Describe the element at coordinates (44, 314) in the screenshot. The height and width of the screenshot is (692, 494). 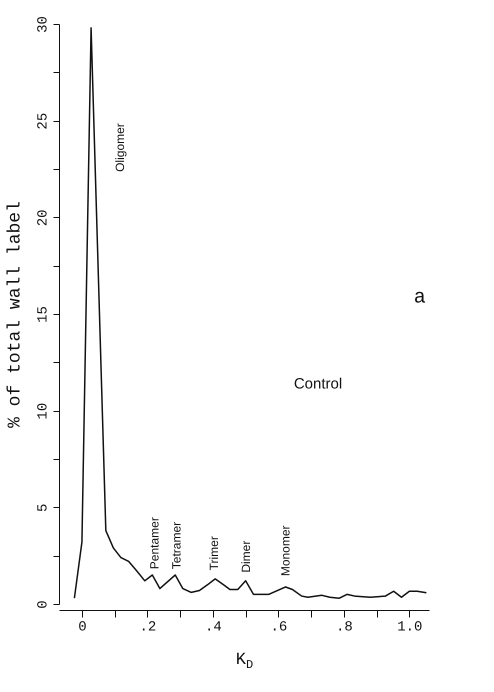
I see `y-tick-label: 15` at that location.